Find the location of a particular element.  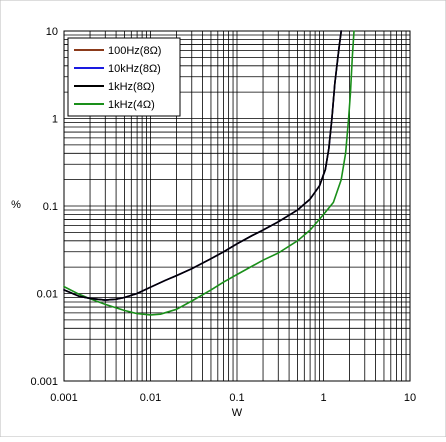

y-tick-label: 1 is located at coordinates (55, 120).